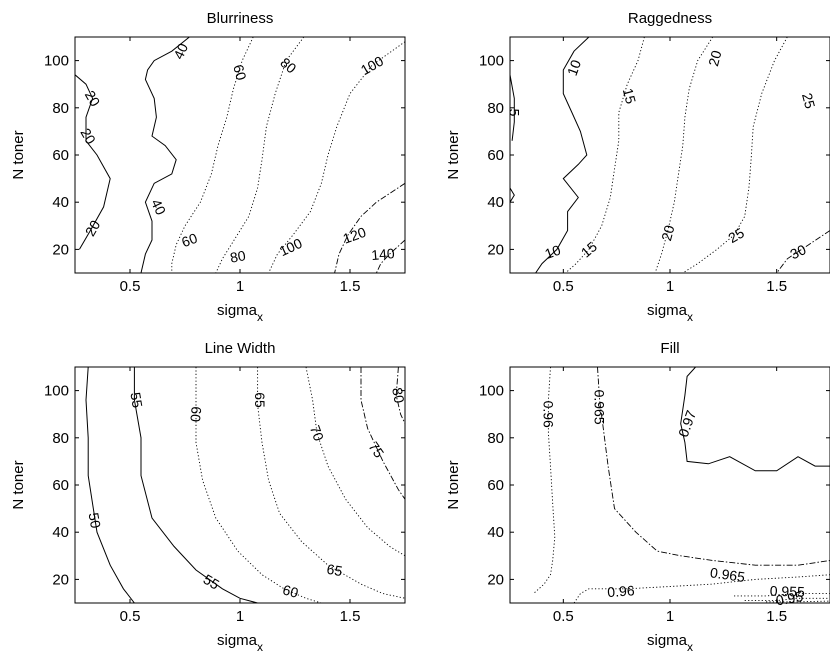  Describe the element at coordinates (630, 95) in the screenshot. I see `contour-label: 15` at that location.